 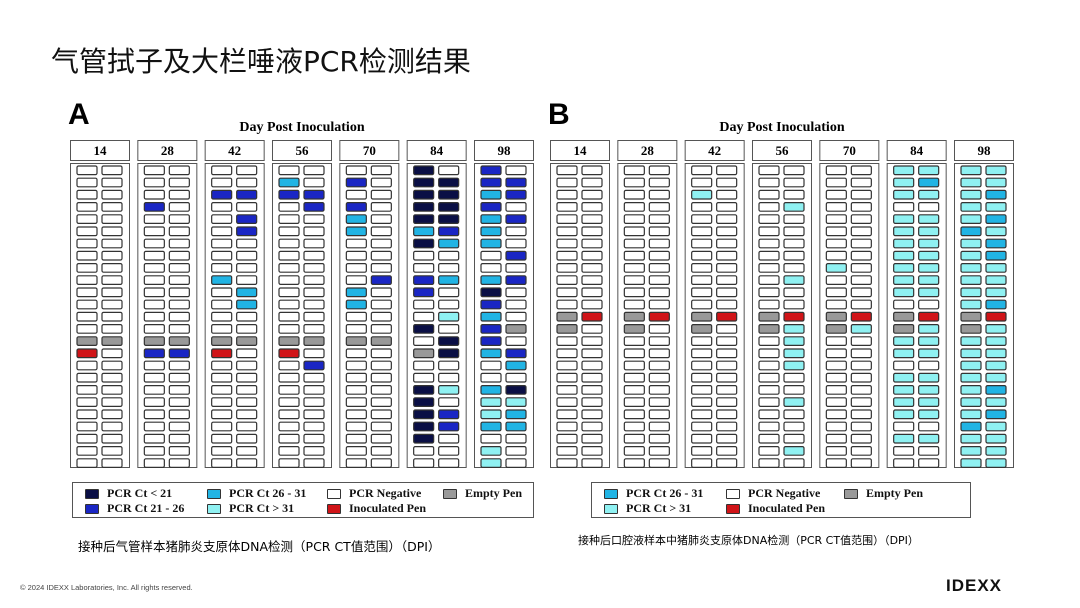 I want to click on panel-a-caption: 接种后气管样本猪肺炎支原体DNA检测（PCR CT值范围）（DPI）, so click(x=259, y=546).